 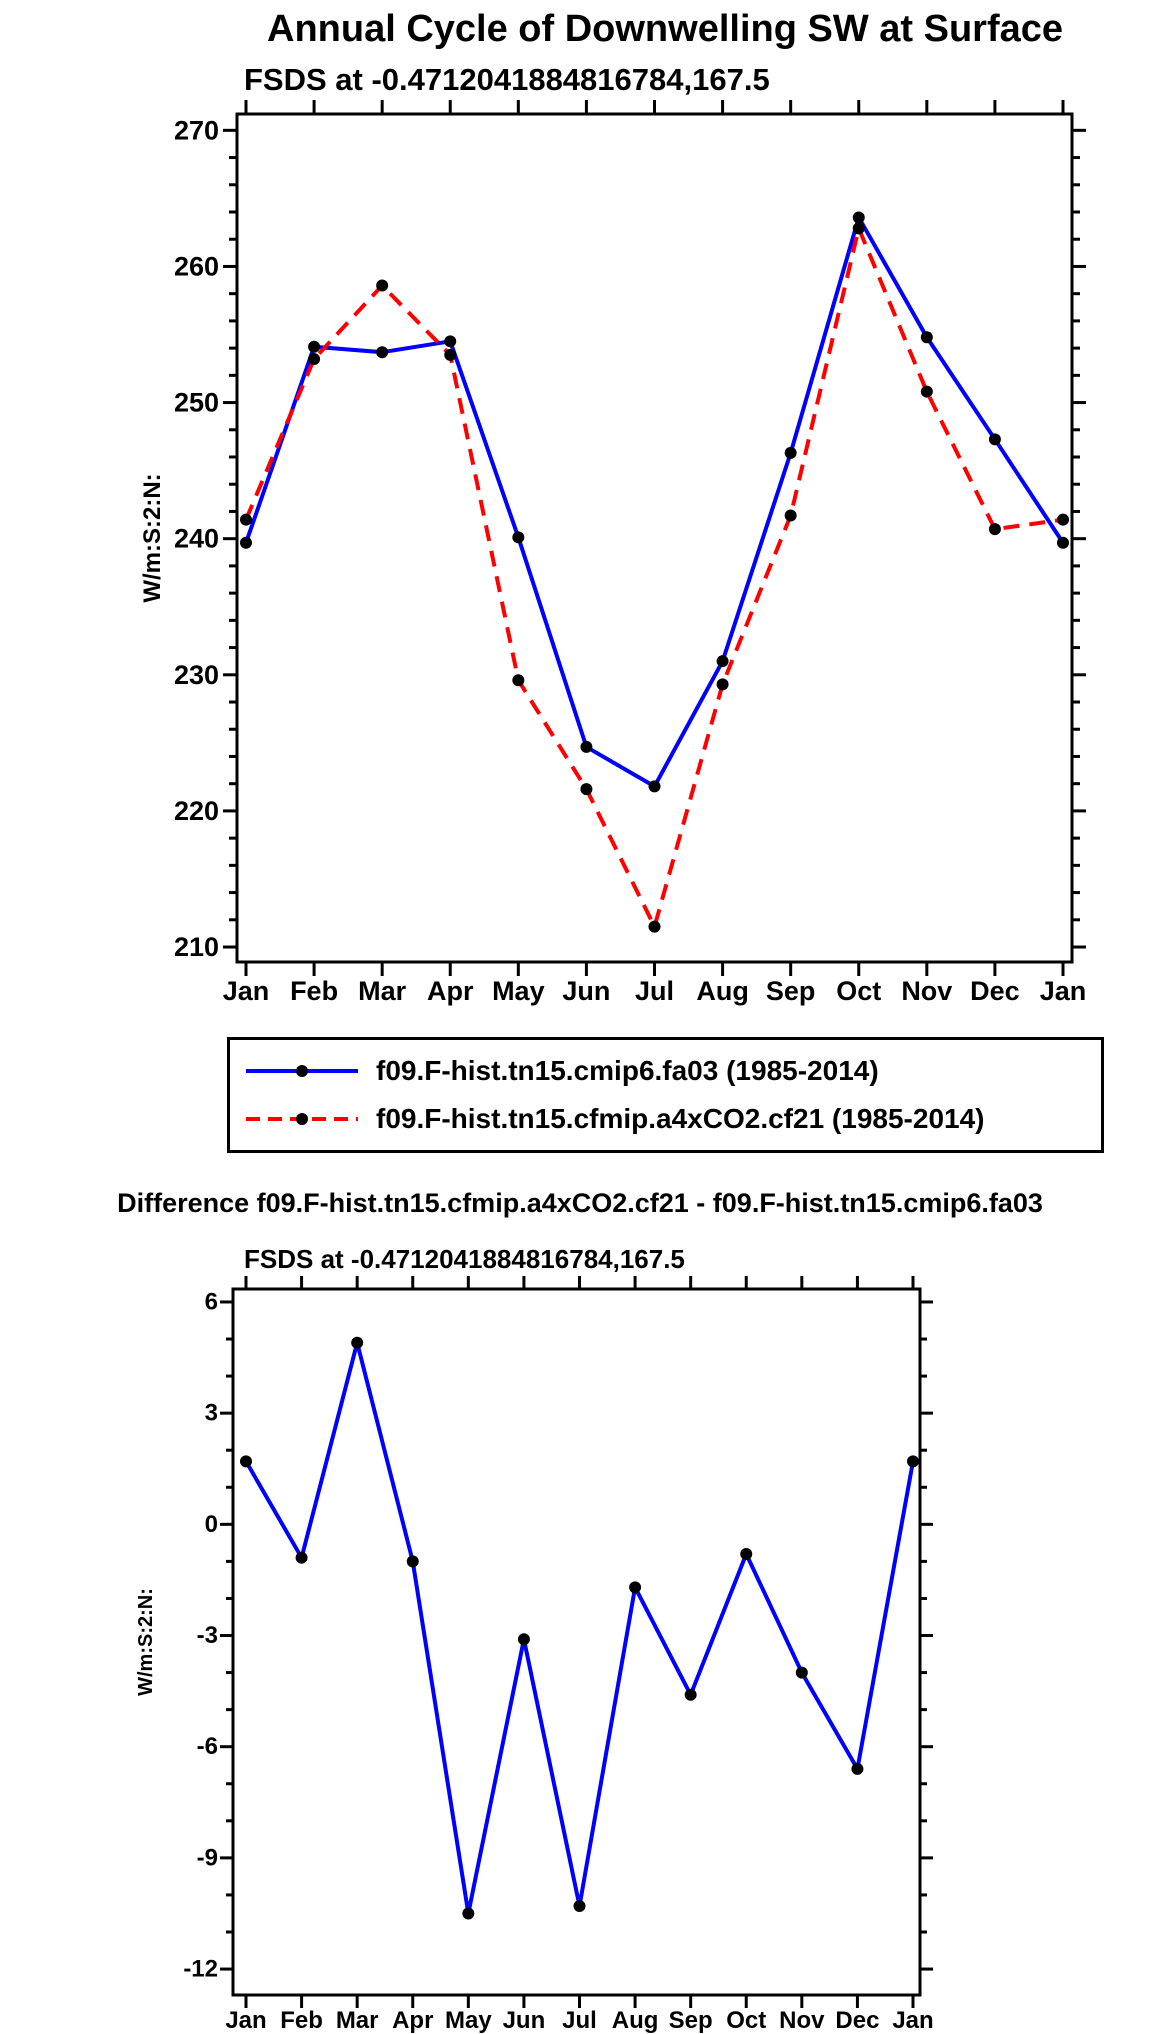 What do you see at coordinates (200, 1969) in the screenshot?
I see `svg-text: -12` at bounding box center [200, 1969].